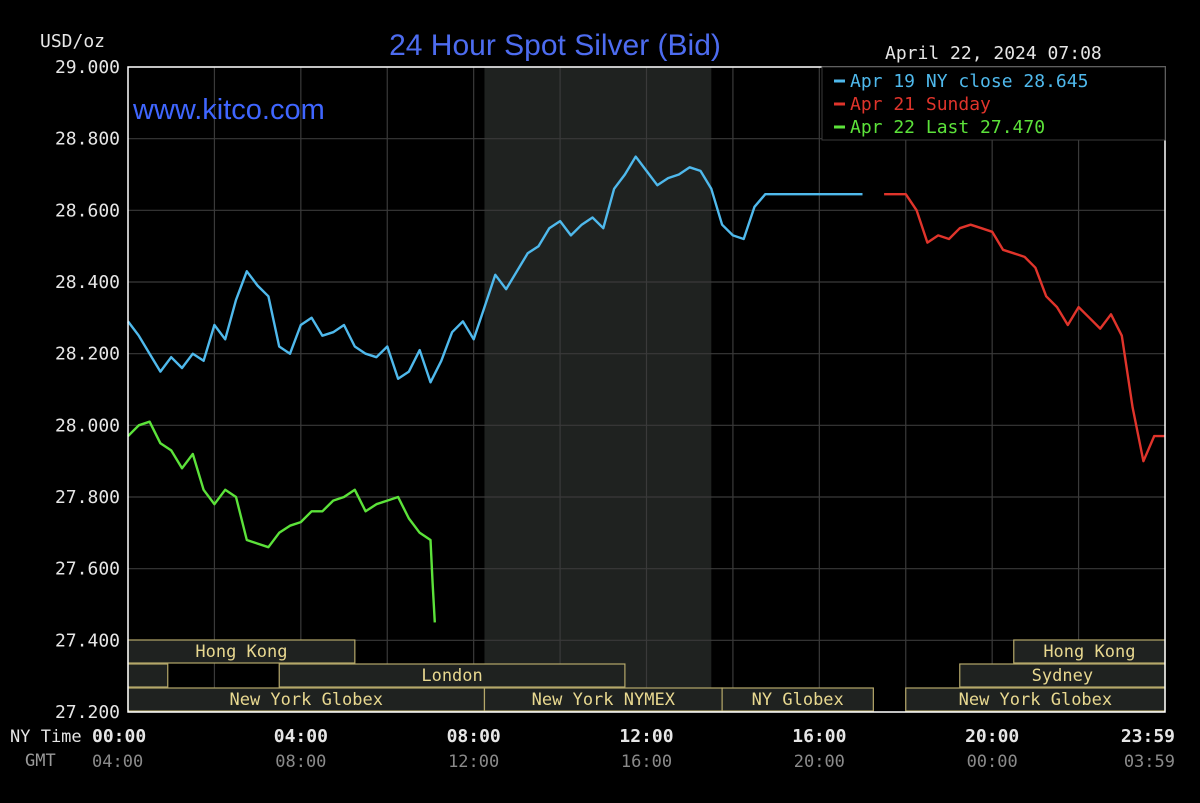 The width and height of the screenshot is (1200, 803). Describe the element at coordinates (72, 41) in the screenshot. I see `unit-label: USD/oz` at that location.